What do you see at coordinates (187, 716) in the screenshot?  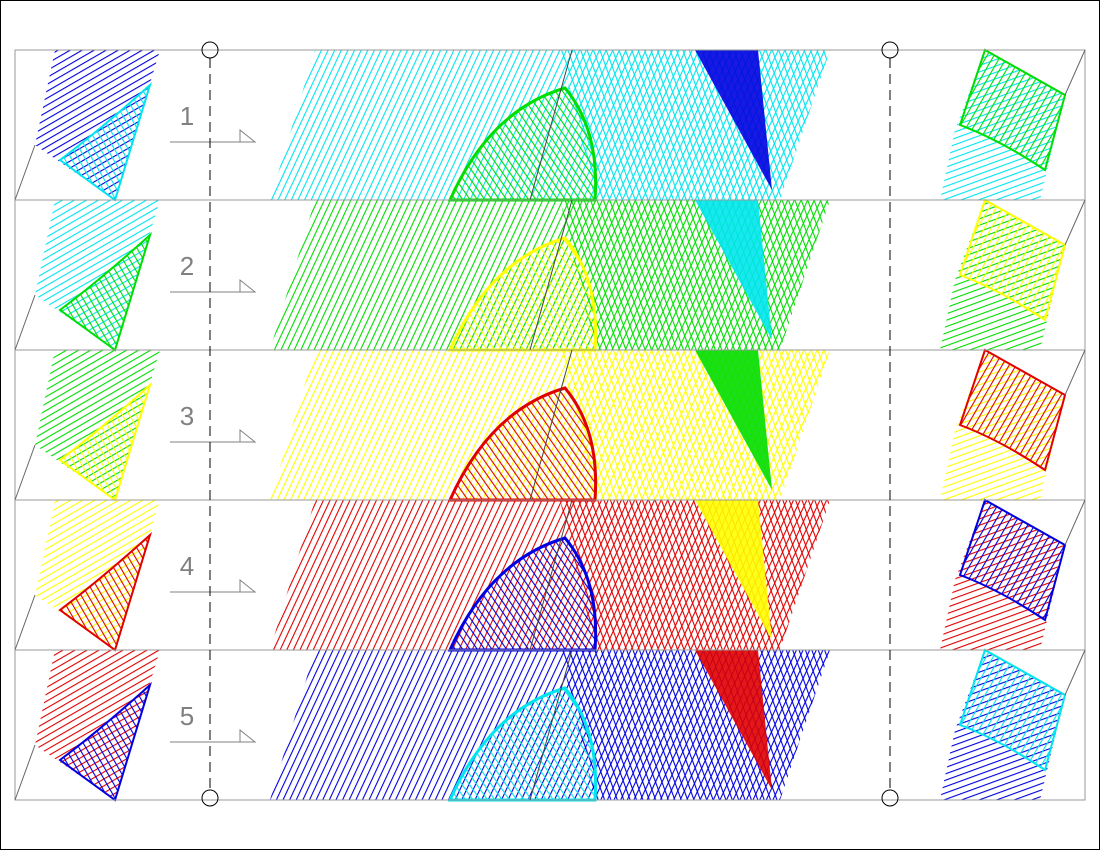 I see `row-label: 5` at bounding box center [187, 716].